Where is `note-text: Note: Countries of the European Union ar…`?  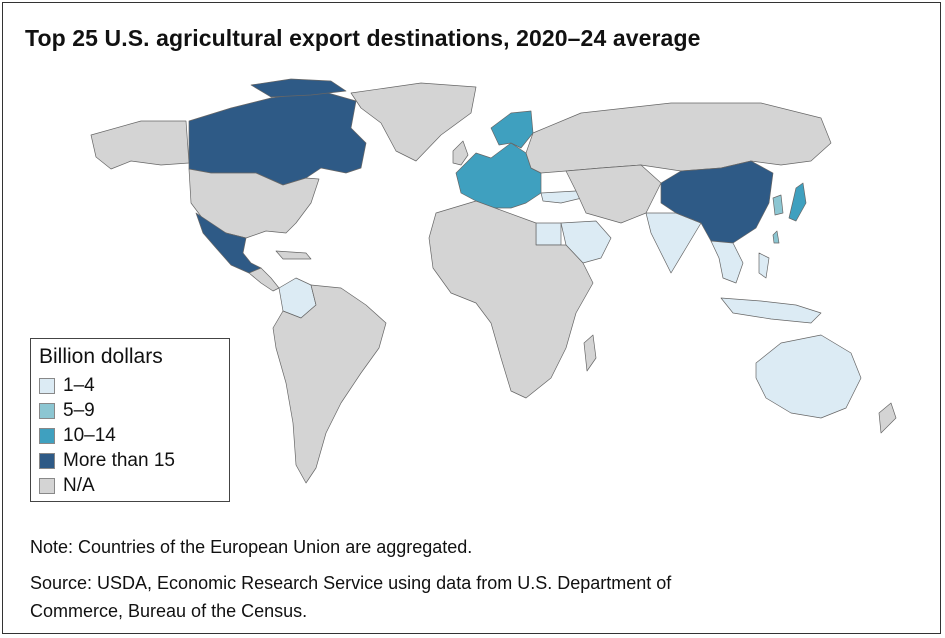
note-text: Note: Countries of the European Union ar… is located at coordinates (251, 547).